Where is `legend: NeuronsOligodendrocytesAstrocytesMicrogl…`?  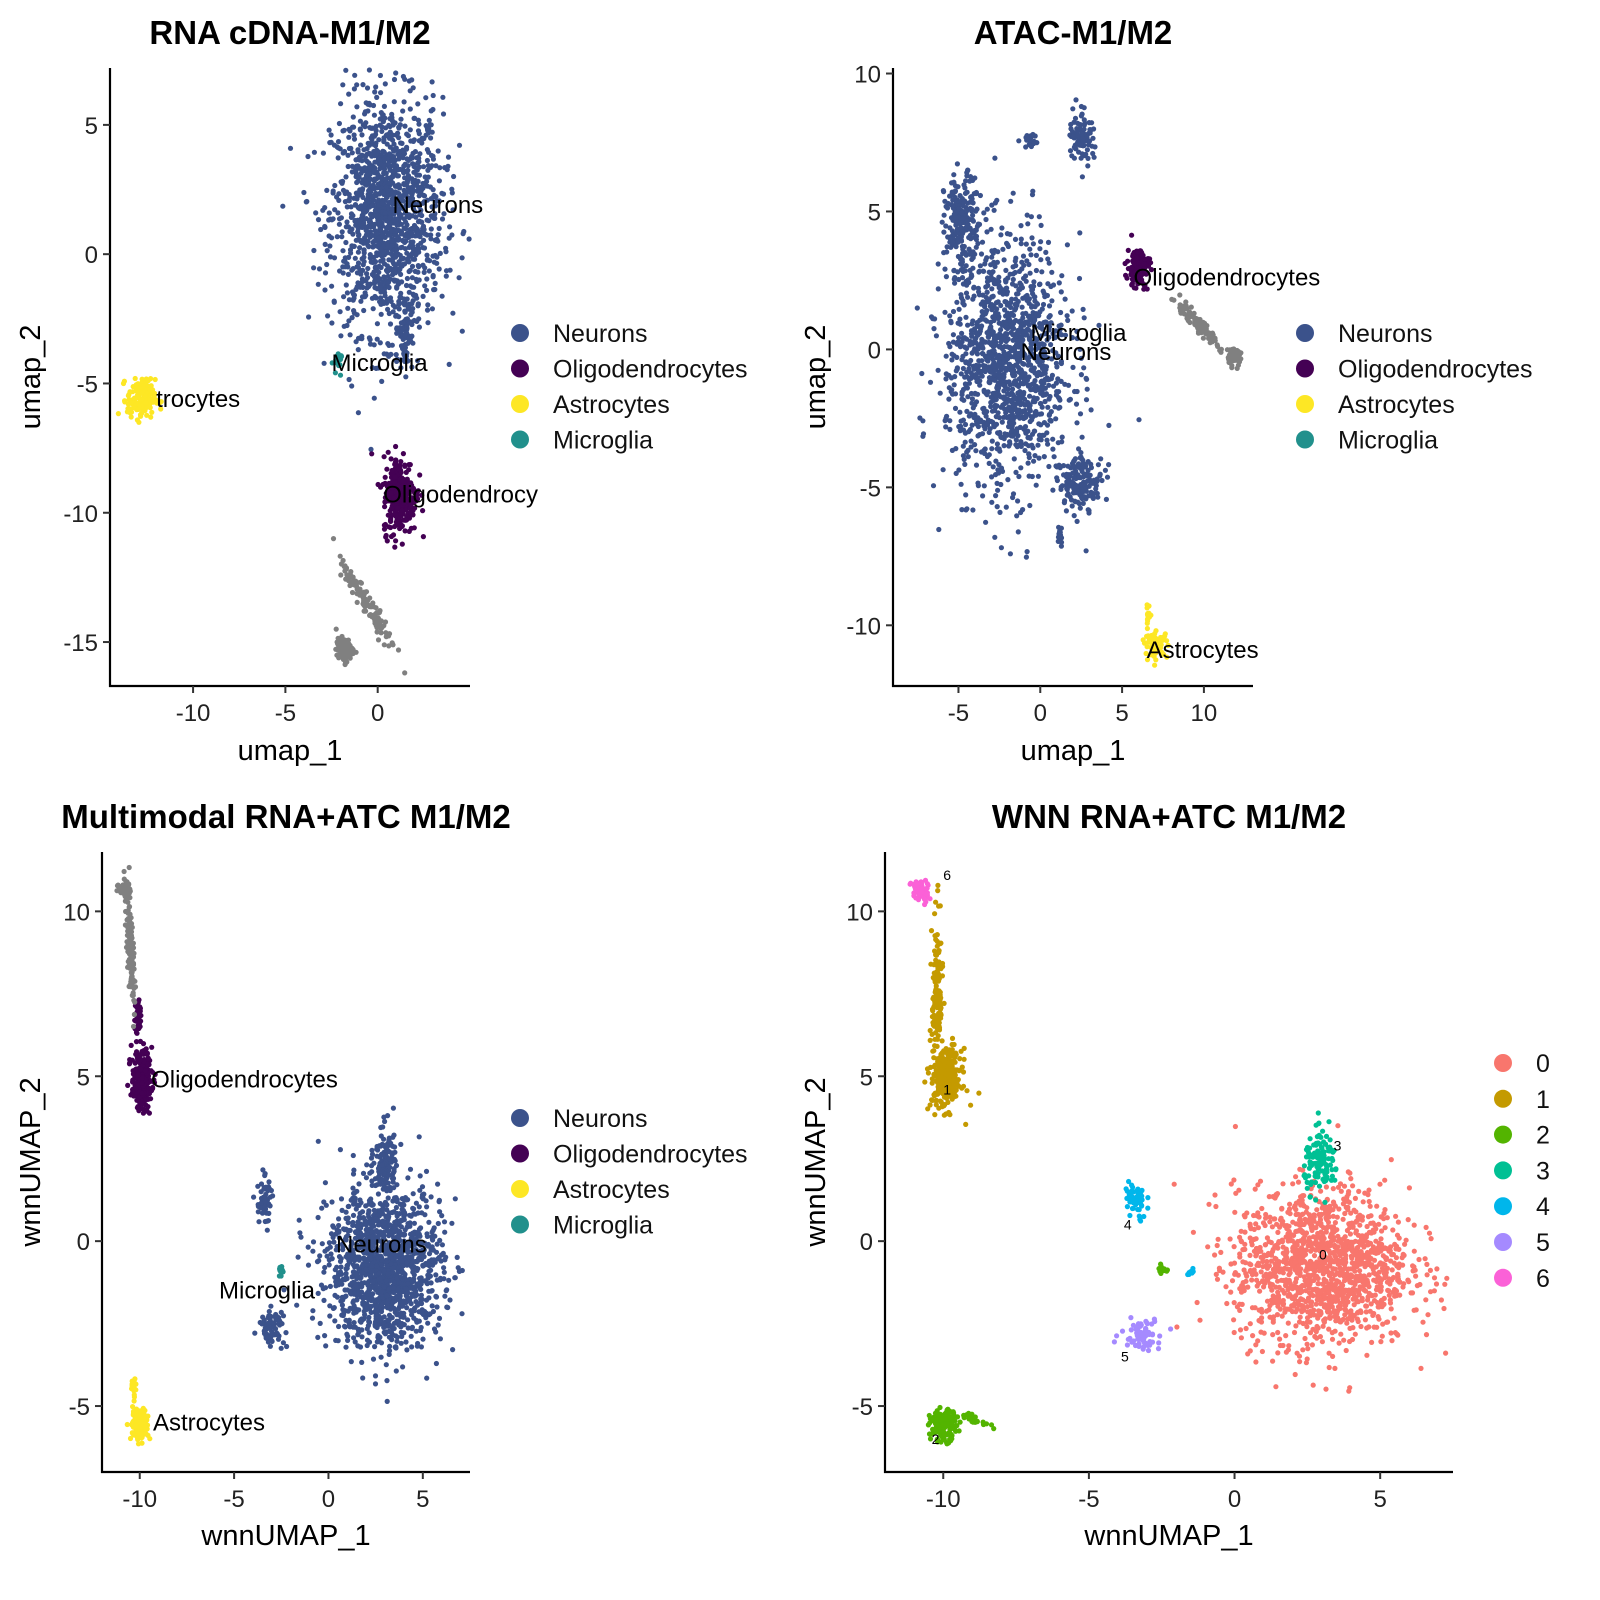
legend: NeuronsOligodendrocytesAstrocytesMicrogl… is located at coordinates (629, 387).